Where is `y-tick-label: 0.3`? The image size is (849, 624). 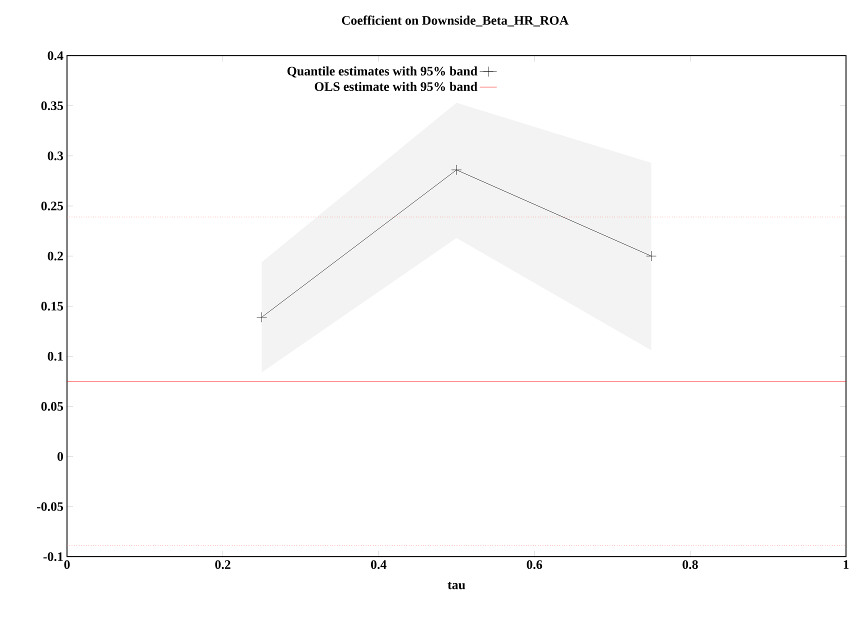 y-tick-label: 0.3 is located at coordinates (56, 155).